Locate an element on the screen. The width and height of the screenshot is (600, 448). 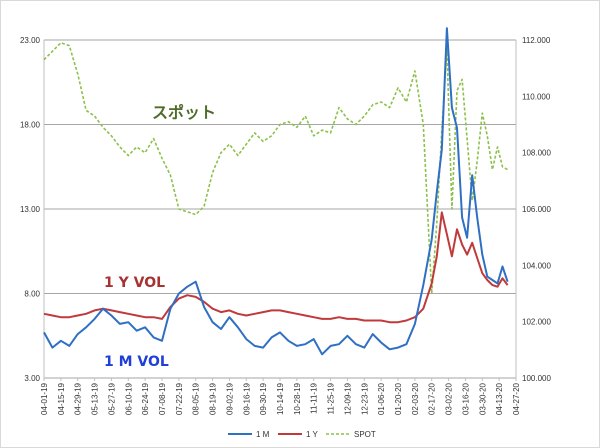
legend-label-spot: SPOT is located at coordinates (365, 434).